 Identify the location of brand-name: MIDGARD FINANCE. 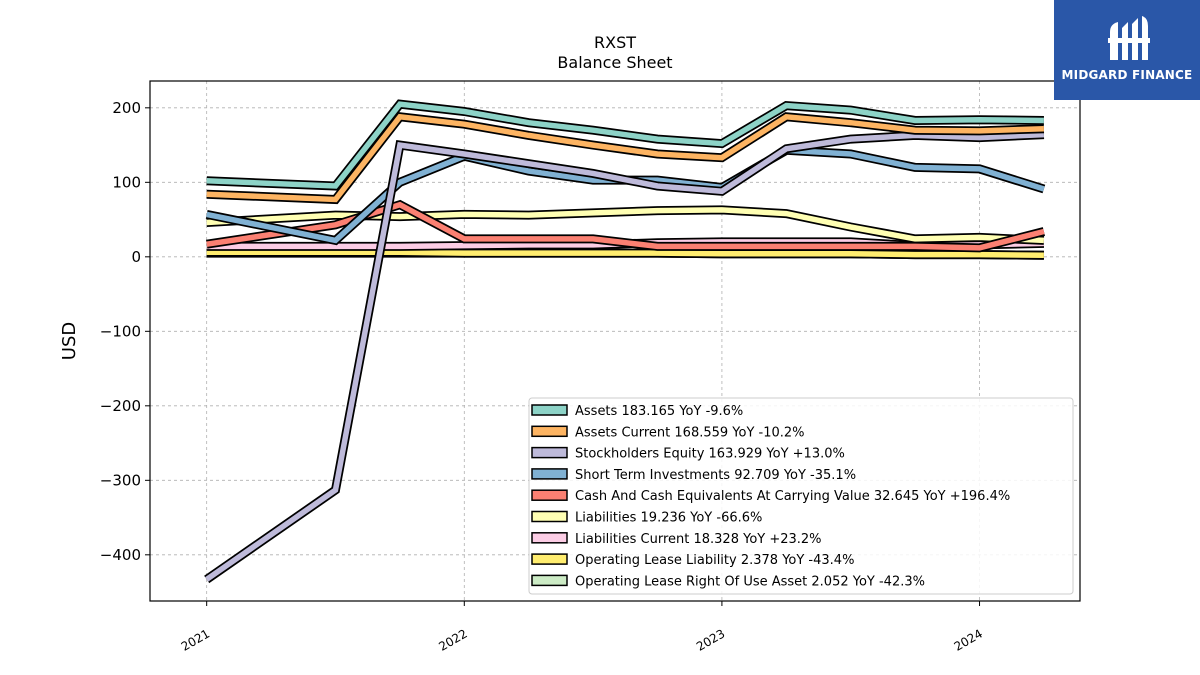
(1127, 75).